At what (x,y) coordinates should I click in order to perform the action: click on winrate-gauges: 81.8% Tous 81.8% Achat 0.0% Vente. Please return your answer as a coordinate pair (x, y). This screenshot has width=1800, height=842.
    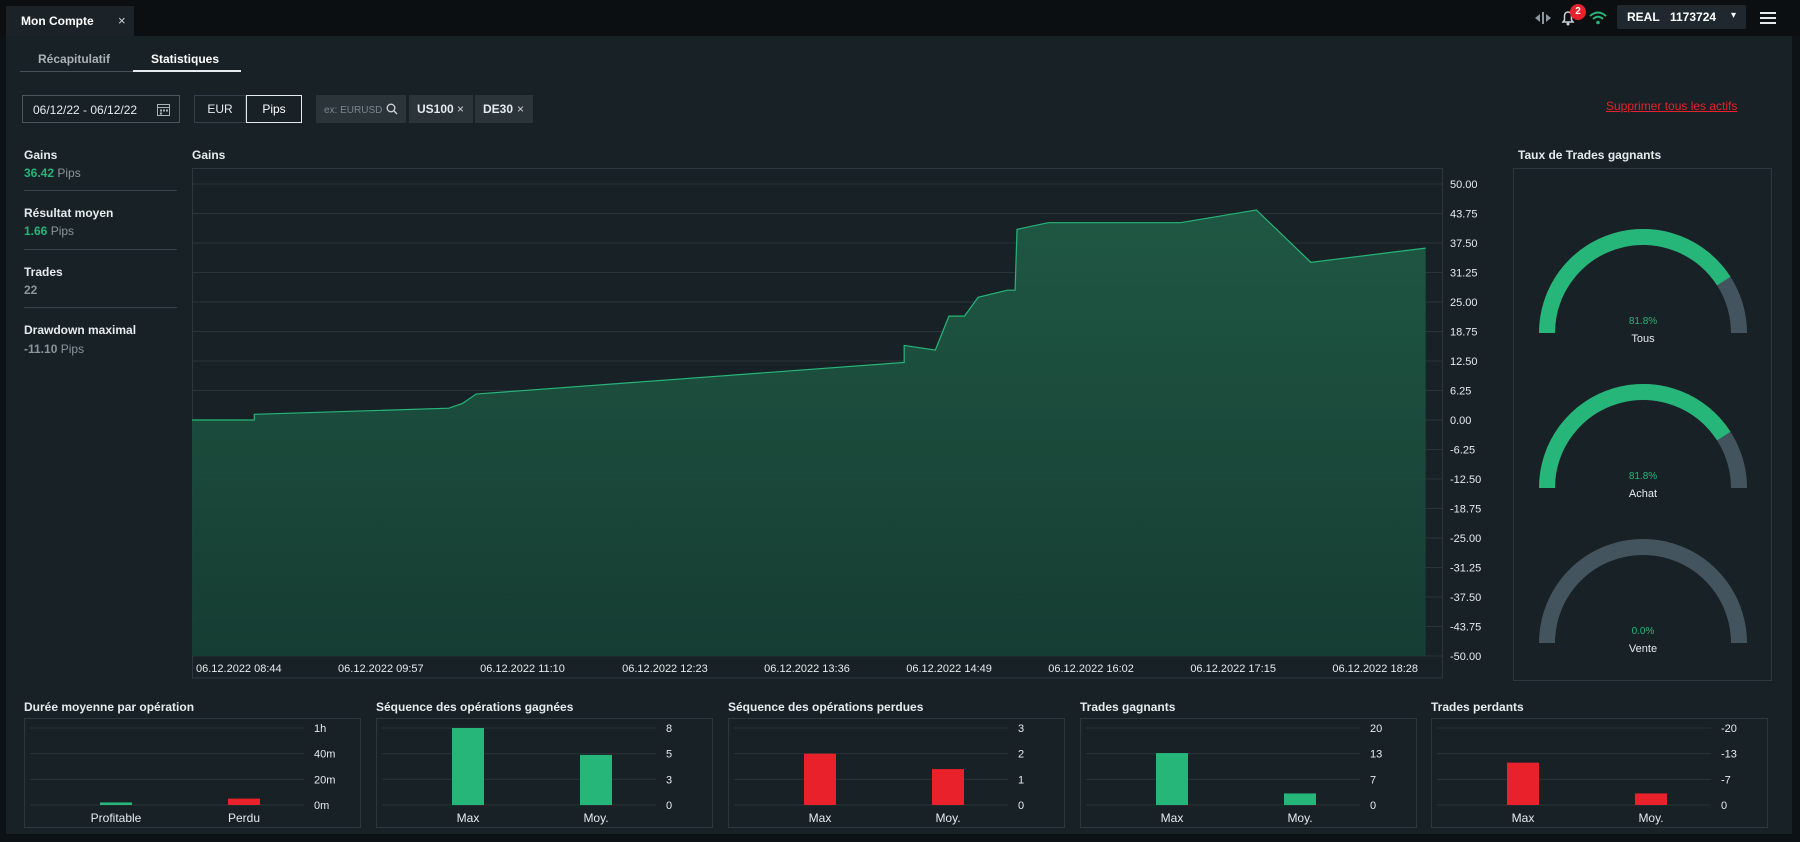
    Looking at the image, I should click on (1643, 442).